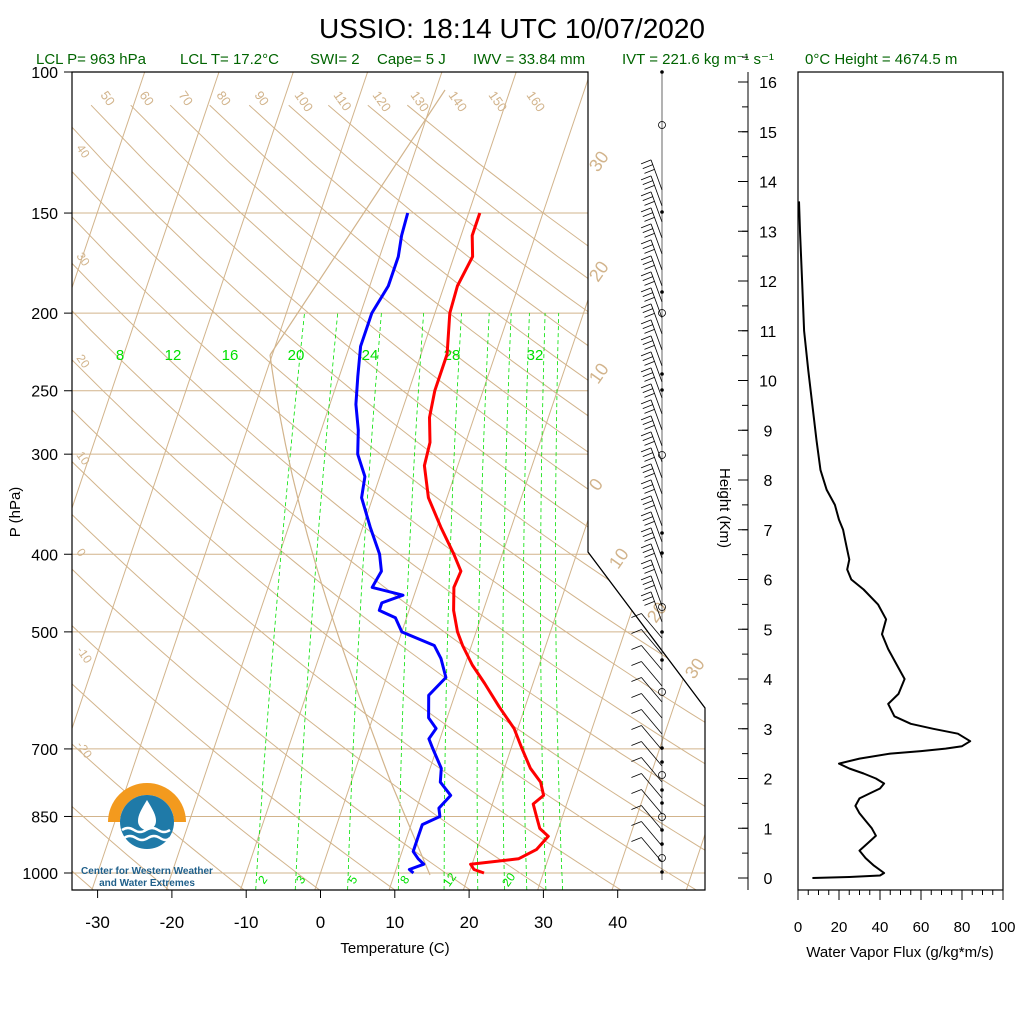  What do you see at coordinates (262, 98) in the screenshot?
I see `dry-adiabat-label: 90` at bounding box center [262, 98].